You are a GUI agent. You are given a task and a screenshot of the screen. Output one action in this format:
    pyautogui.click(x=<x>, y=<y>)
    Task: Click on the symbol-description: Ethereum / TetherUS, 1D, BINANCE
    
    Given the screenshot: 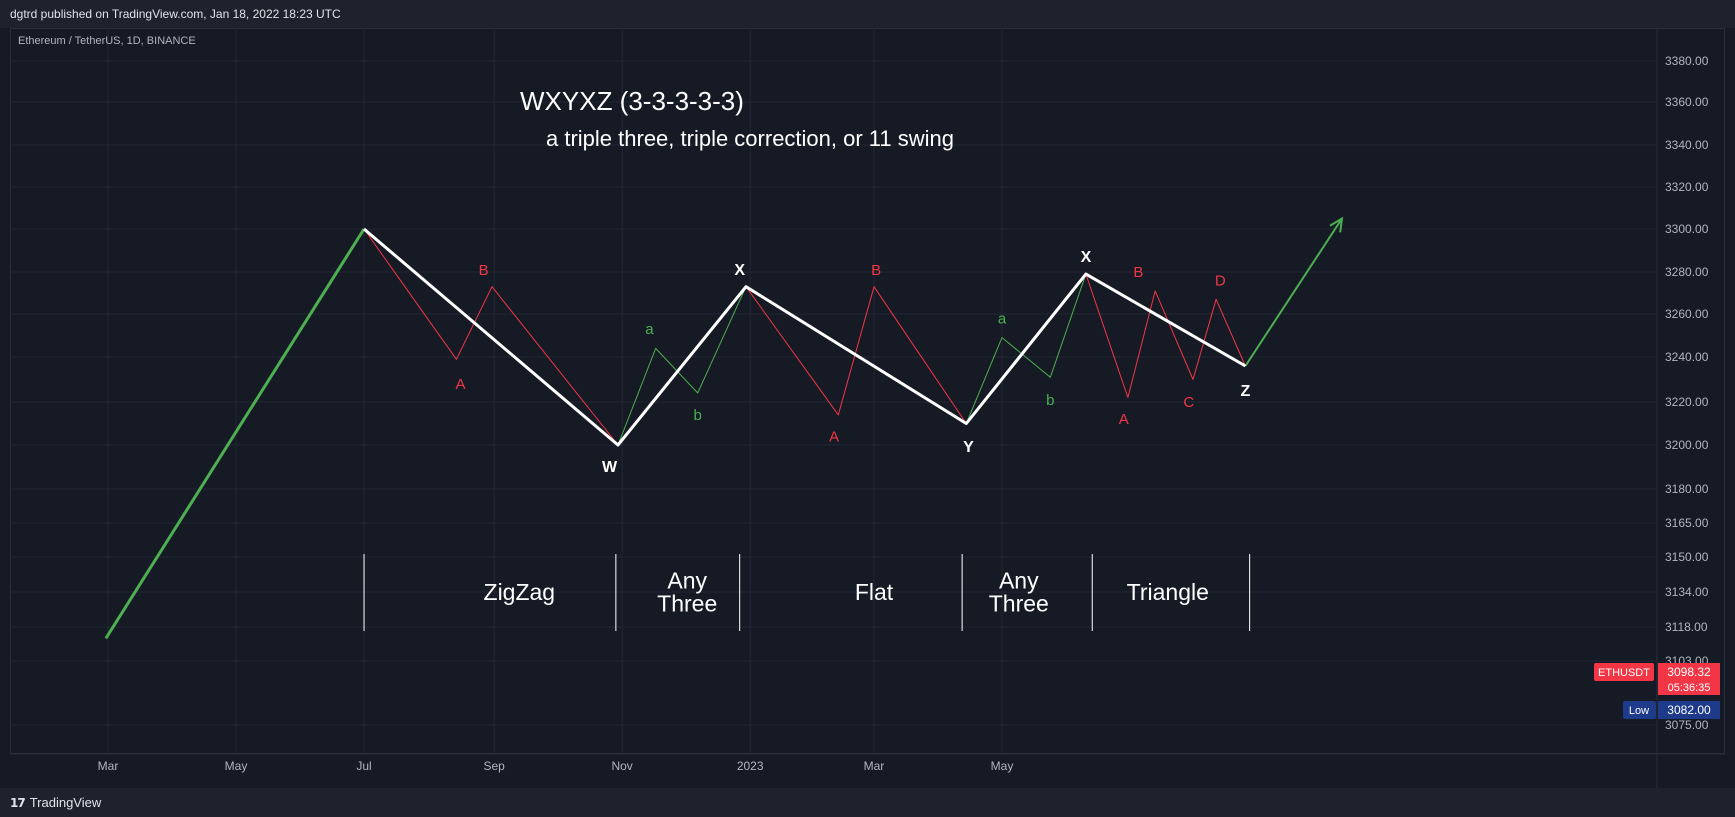 What is the action you would take?
    pyautogui.click(x=107, y=41)
    